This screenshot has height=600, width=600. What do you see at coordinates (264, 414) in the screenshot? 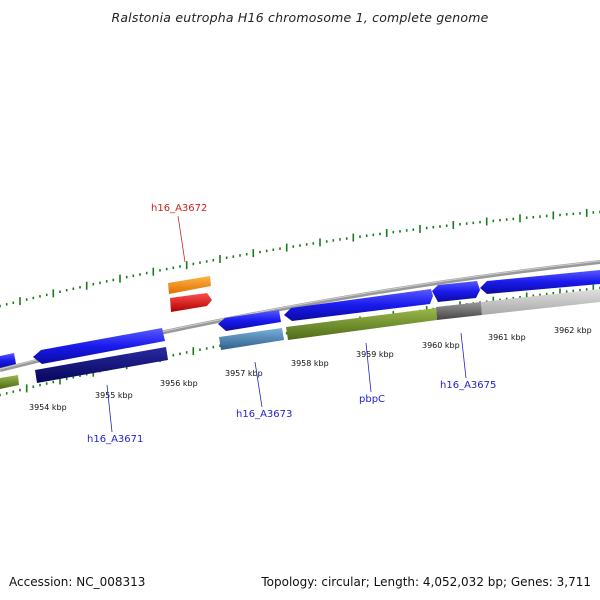
I see `gene-label-h16_A3673: h16_A3673` at bounding box center [264, 414].